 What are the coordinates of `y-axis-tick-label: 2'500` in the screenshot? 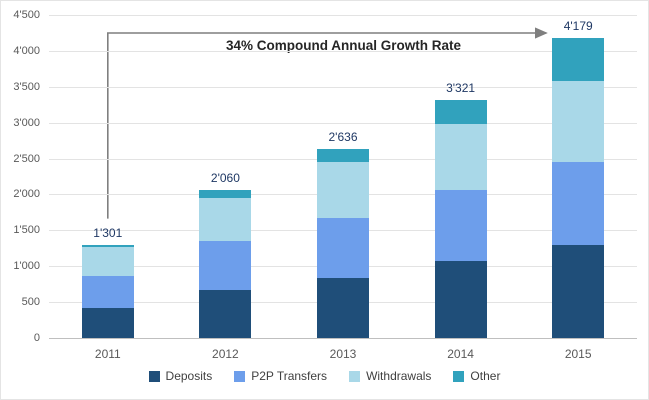 It's located at (26, 158).